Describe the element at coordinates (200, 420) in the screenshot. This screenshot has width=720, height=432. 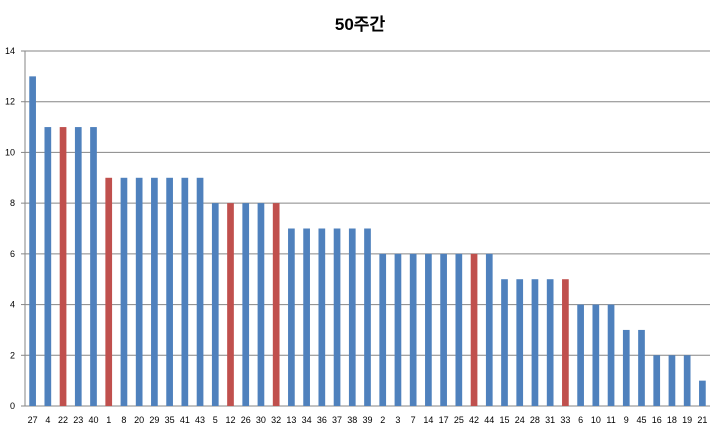
I see `x-tick-label: 43` at that location.